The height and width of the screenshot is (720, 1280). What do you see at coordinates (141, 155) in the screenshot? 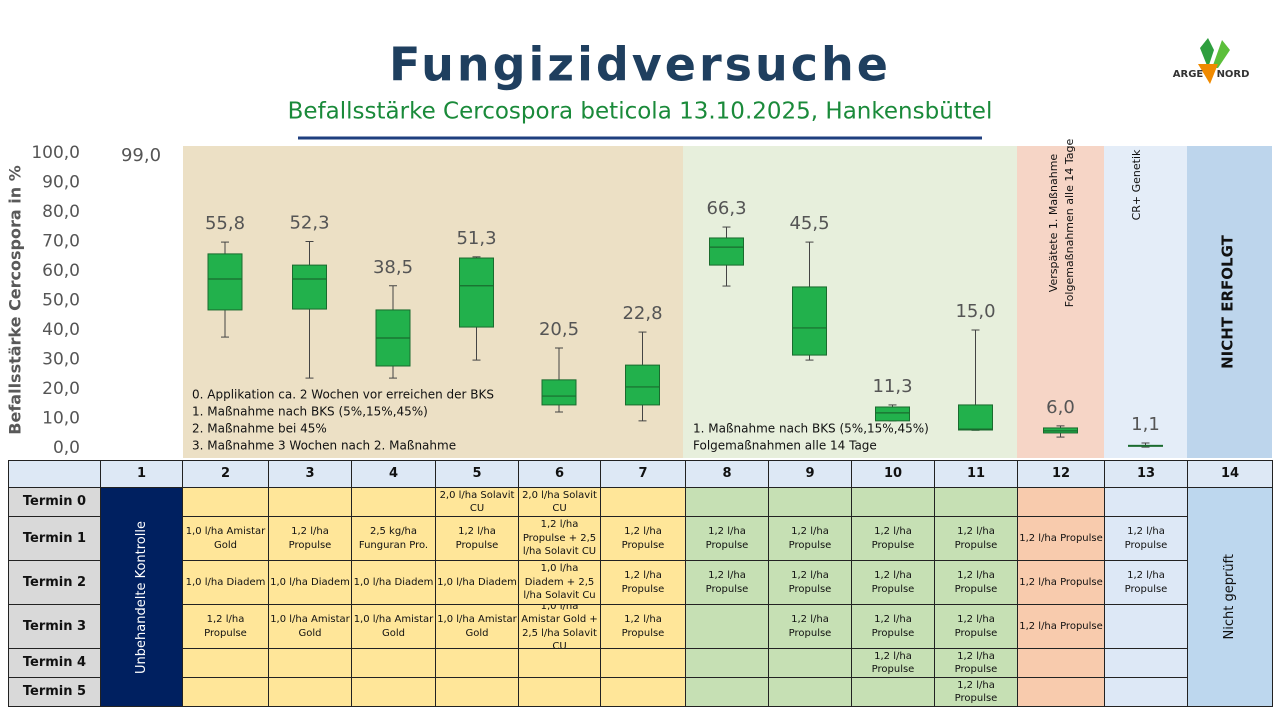
I see `mean-label: 99,0` at bounding box center [141, 155].